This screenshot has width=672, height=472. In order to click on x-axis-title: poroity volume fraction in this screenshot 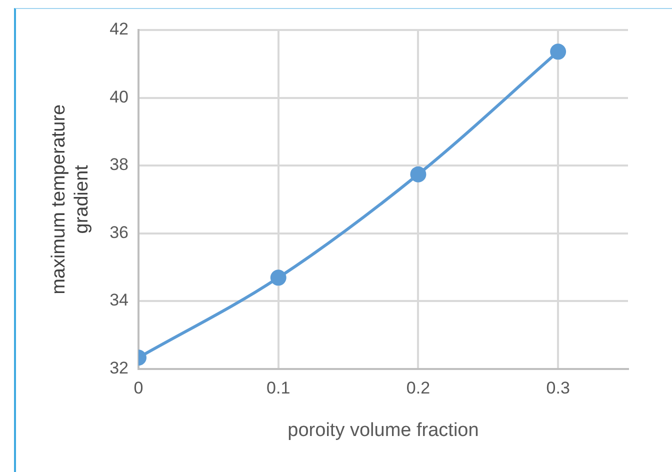, I will do `click(383, 430)`.